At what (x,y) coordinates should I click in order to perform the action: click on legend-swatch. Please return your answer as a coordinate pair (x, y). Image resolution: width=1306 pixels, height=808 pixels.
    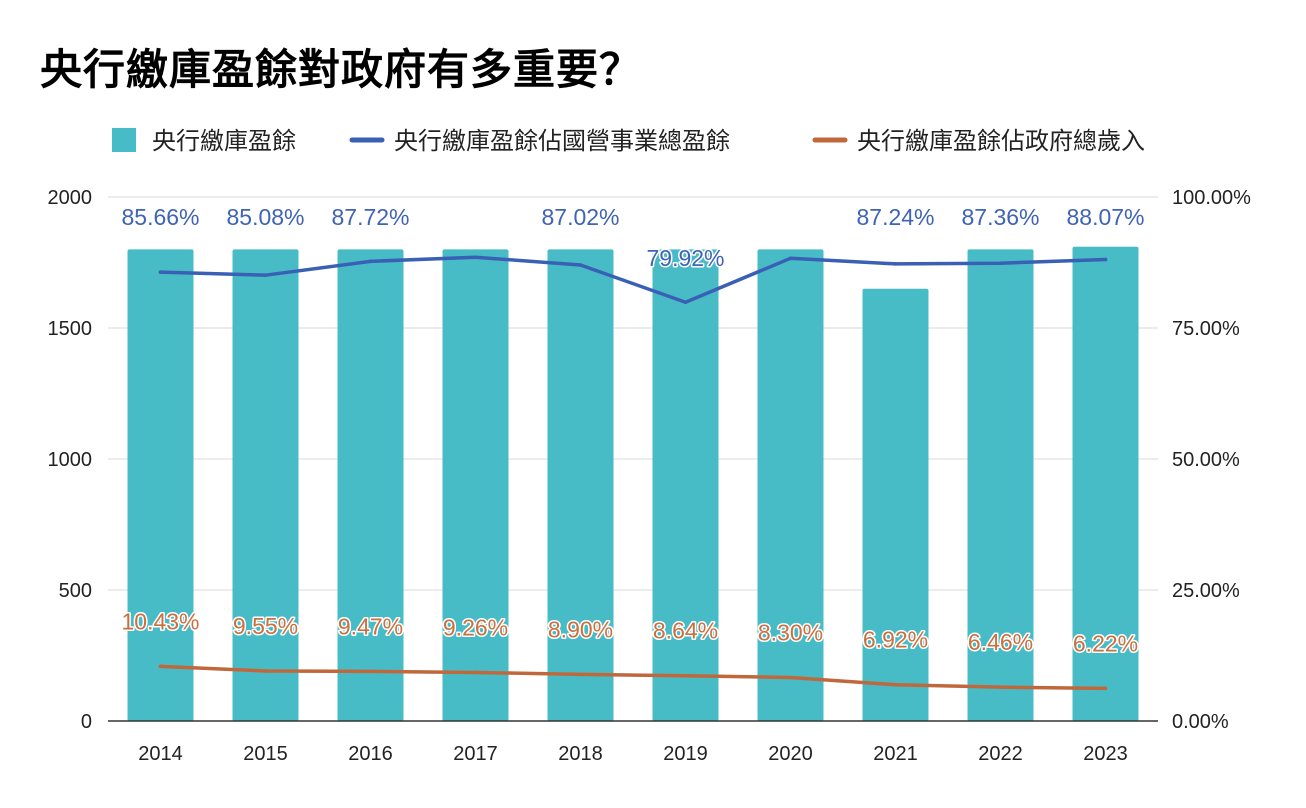
    Looking at the image, I should click on (124, 140).